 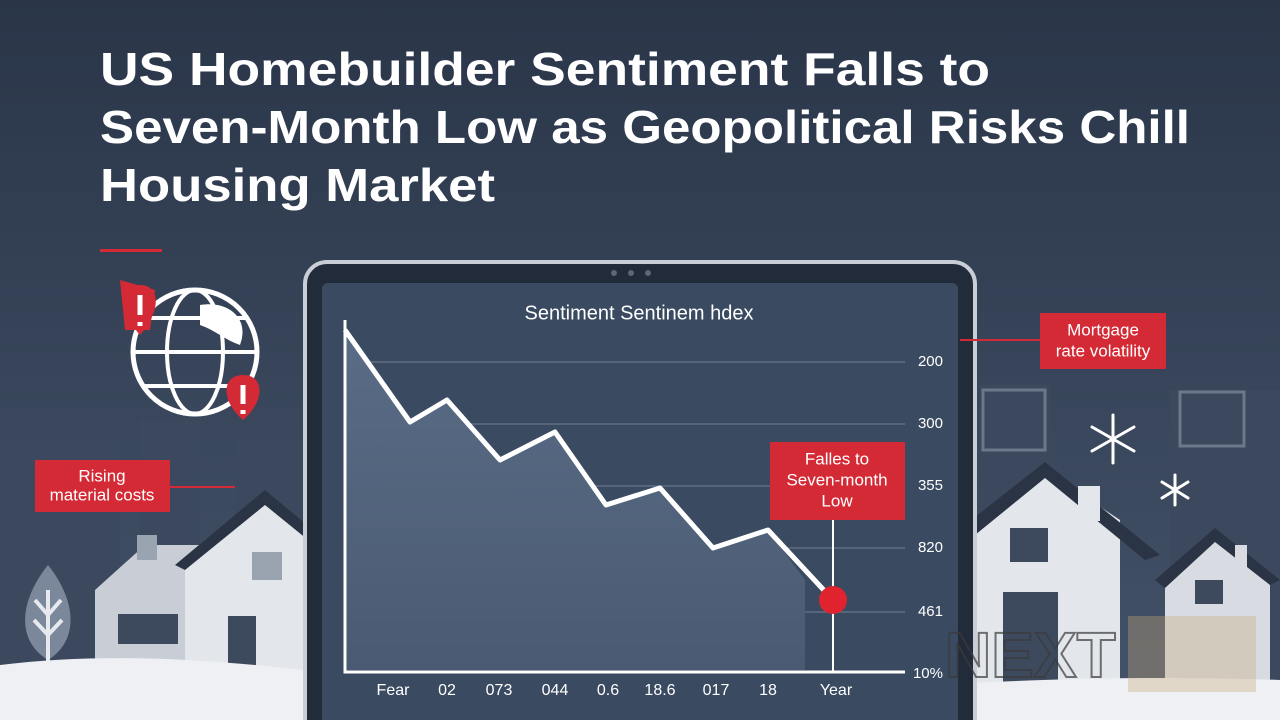 I want to click on house-right, so click(x=1122, y=576).